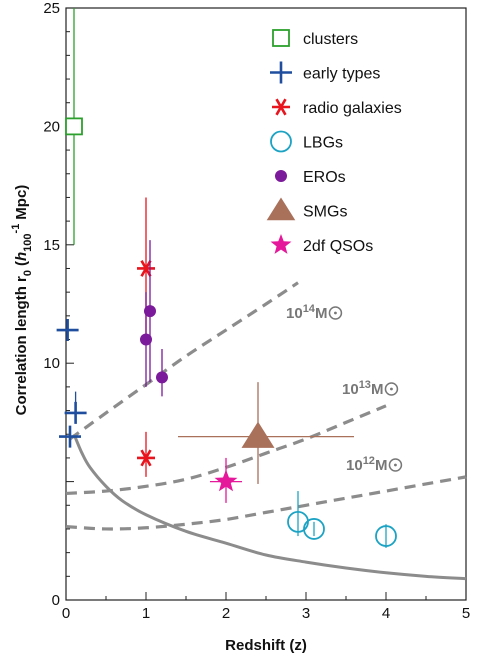  Describe the element at coordinates (226, 613) in the screenshot. I see `x-tick-label: 2` at that location.